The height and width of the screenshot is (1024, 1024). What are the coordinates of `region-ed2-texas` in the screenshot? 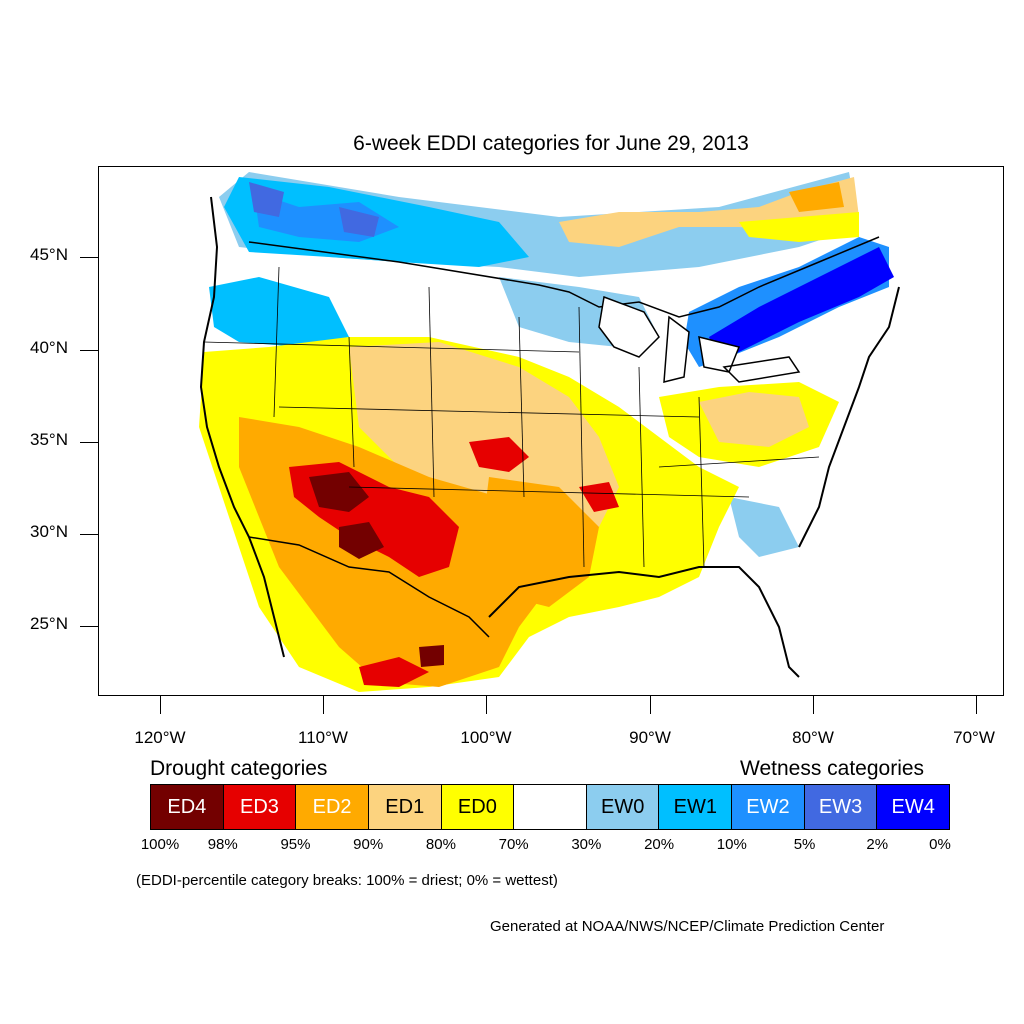 It's located at (539, 542).